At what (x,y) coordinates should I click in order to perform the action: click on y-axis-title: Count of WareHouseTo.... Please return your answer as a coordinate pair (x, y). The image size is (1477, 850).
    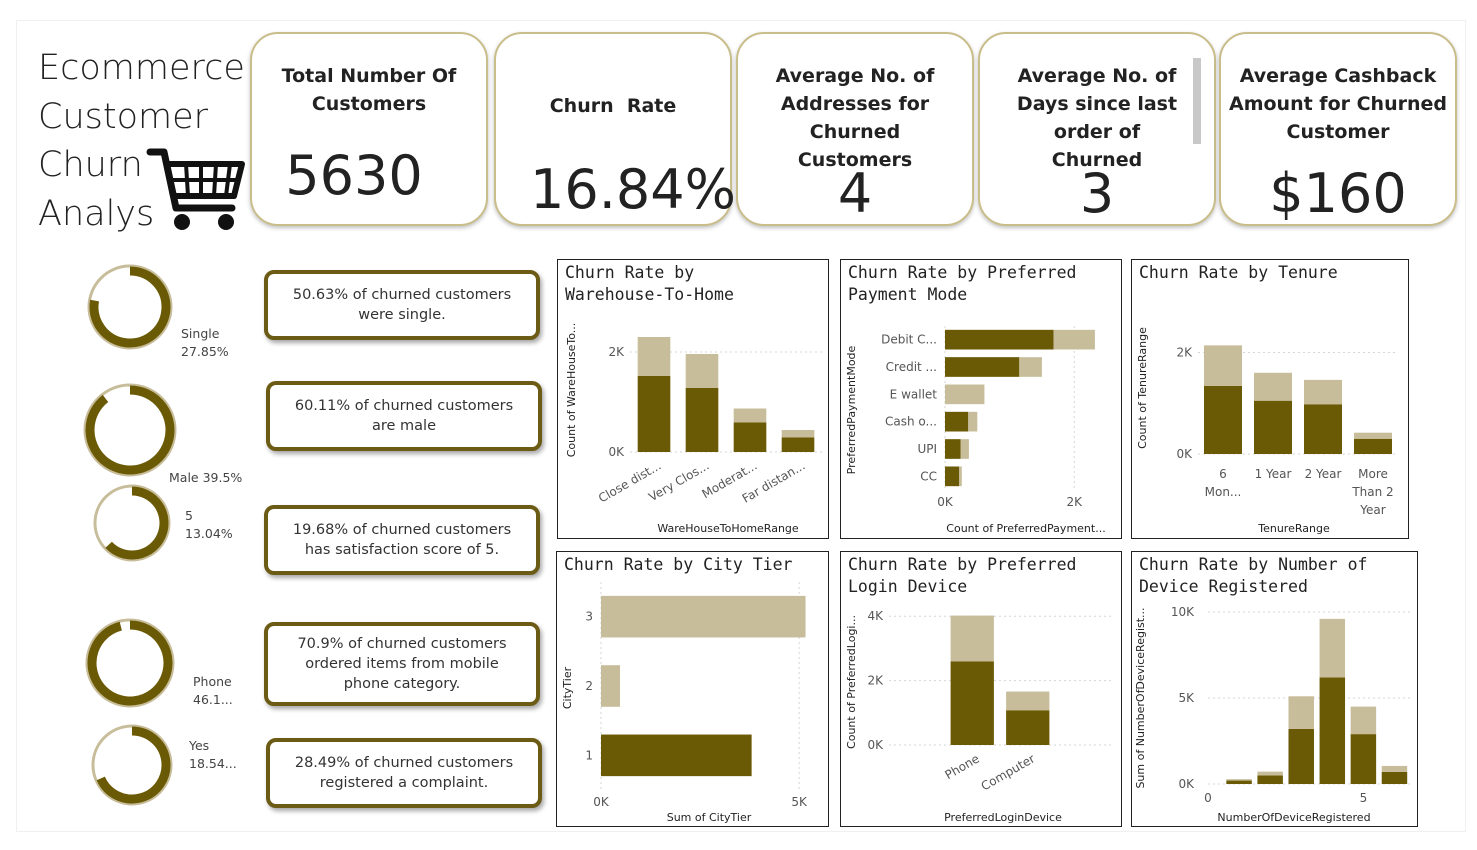
    Looking at the image, I should click on (571, 390).